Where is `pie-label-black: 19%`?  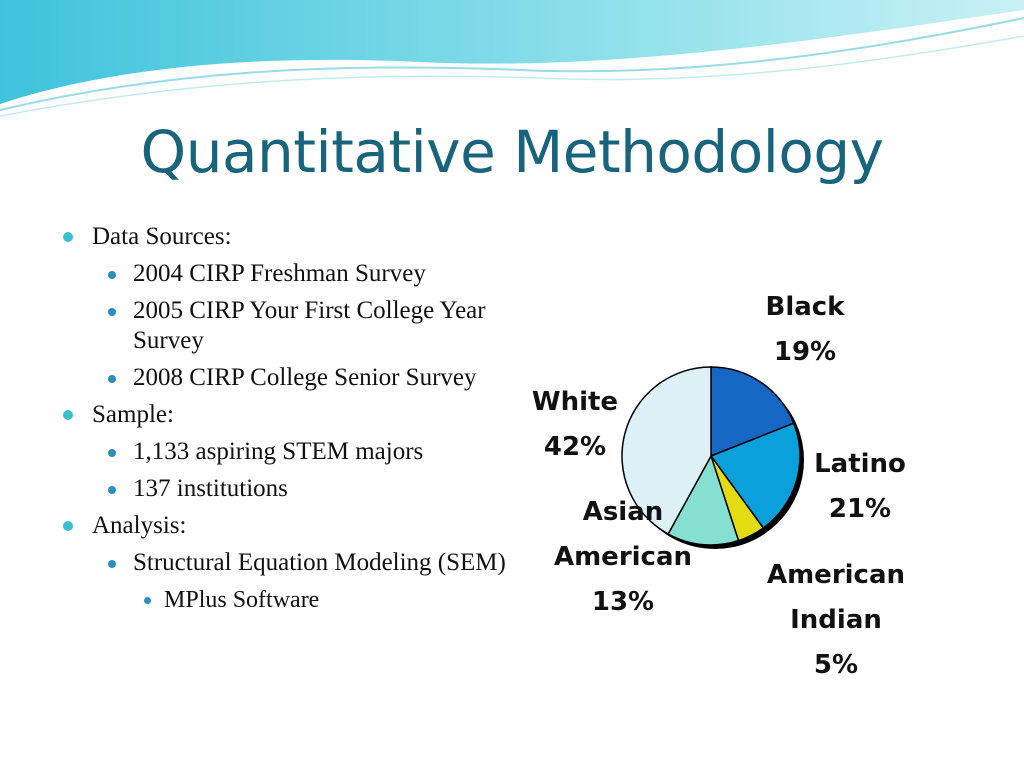 pie-label-black: 19% is located at coordinates (805, 352).